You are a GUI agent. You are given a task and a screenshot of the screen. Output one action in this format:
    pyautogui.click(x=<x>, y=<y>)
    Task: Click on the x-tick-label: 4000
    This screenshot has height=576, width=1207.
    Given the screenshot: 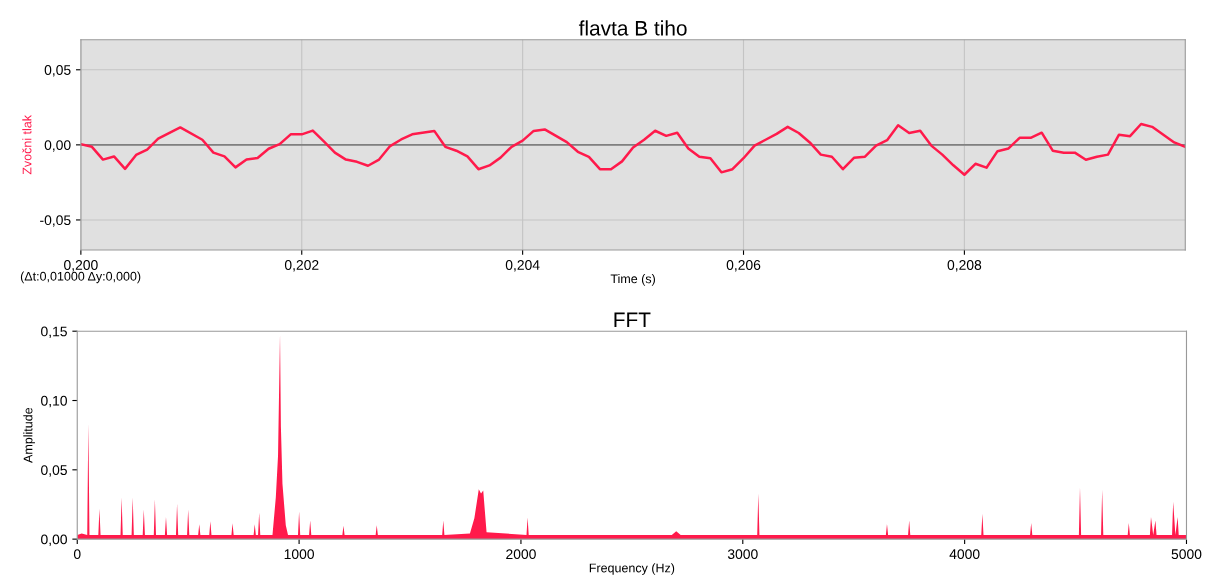 What is the action you would take?
    pyautogui.click(x=964, y=554)
    